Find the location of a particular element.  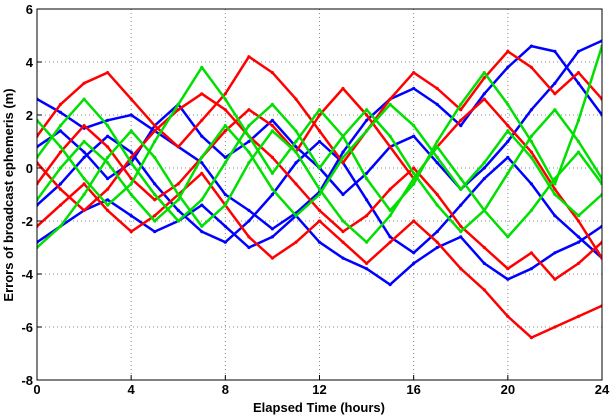

y-axis-label: Errors of broadcast ephemeris (m) is located at coordinates (8, 194).